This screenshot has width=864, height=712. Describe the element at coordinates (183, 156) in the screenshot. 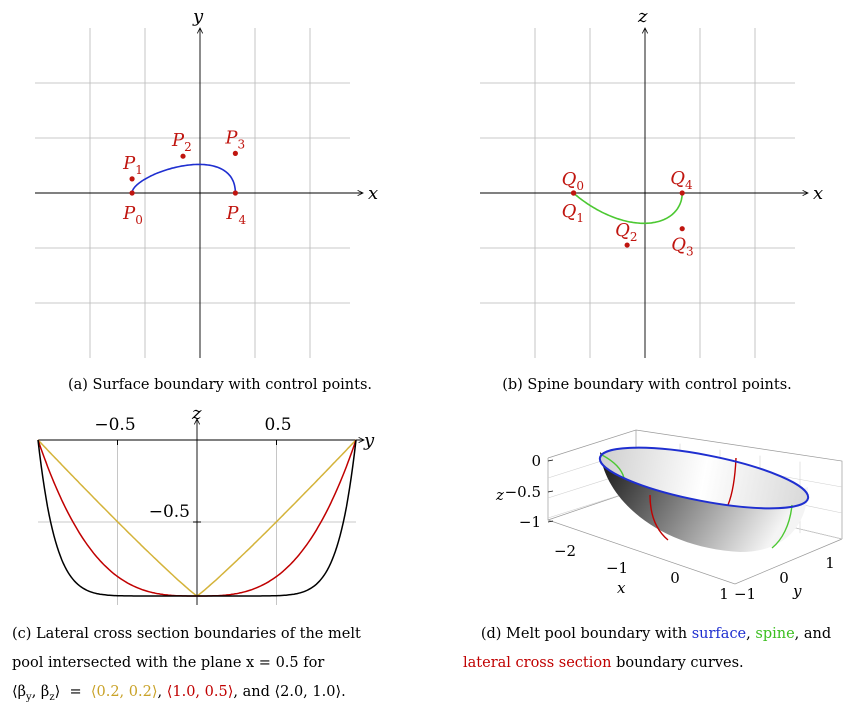

I see `control-point-P2` at that location.